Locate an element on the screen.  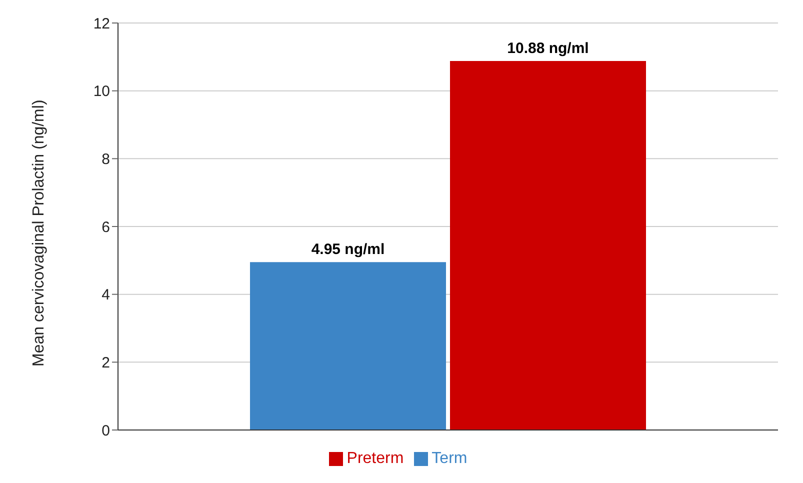
legend-label: Term is located at coordinates (450, 458).